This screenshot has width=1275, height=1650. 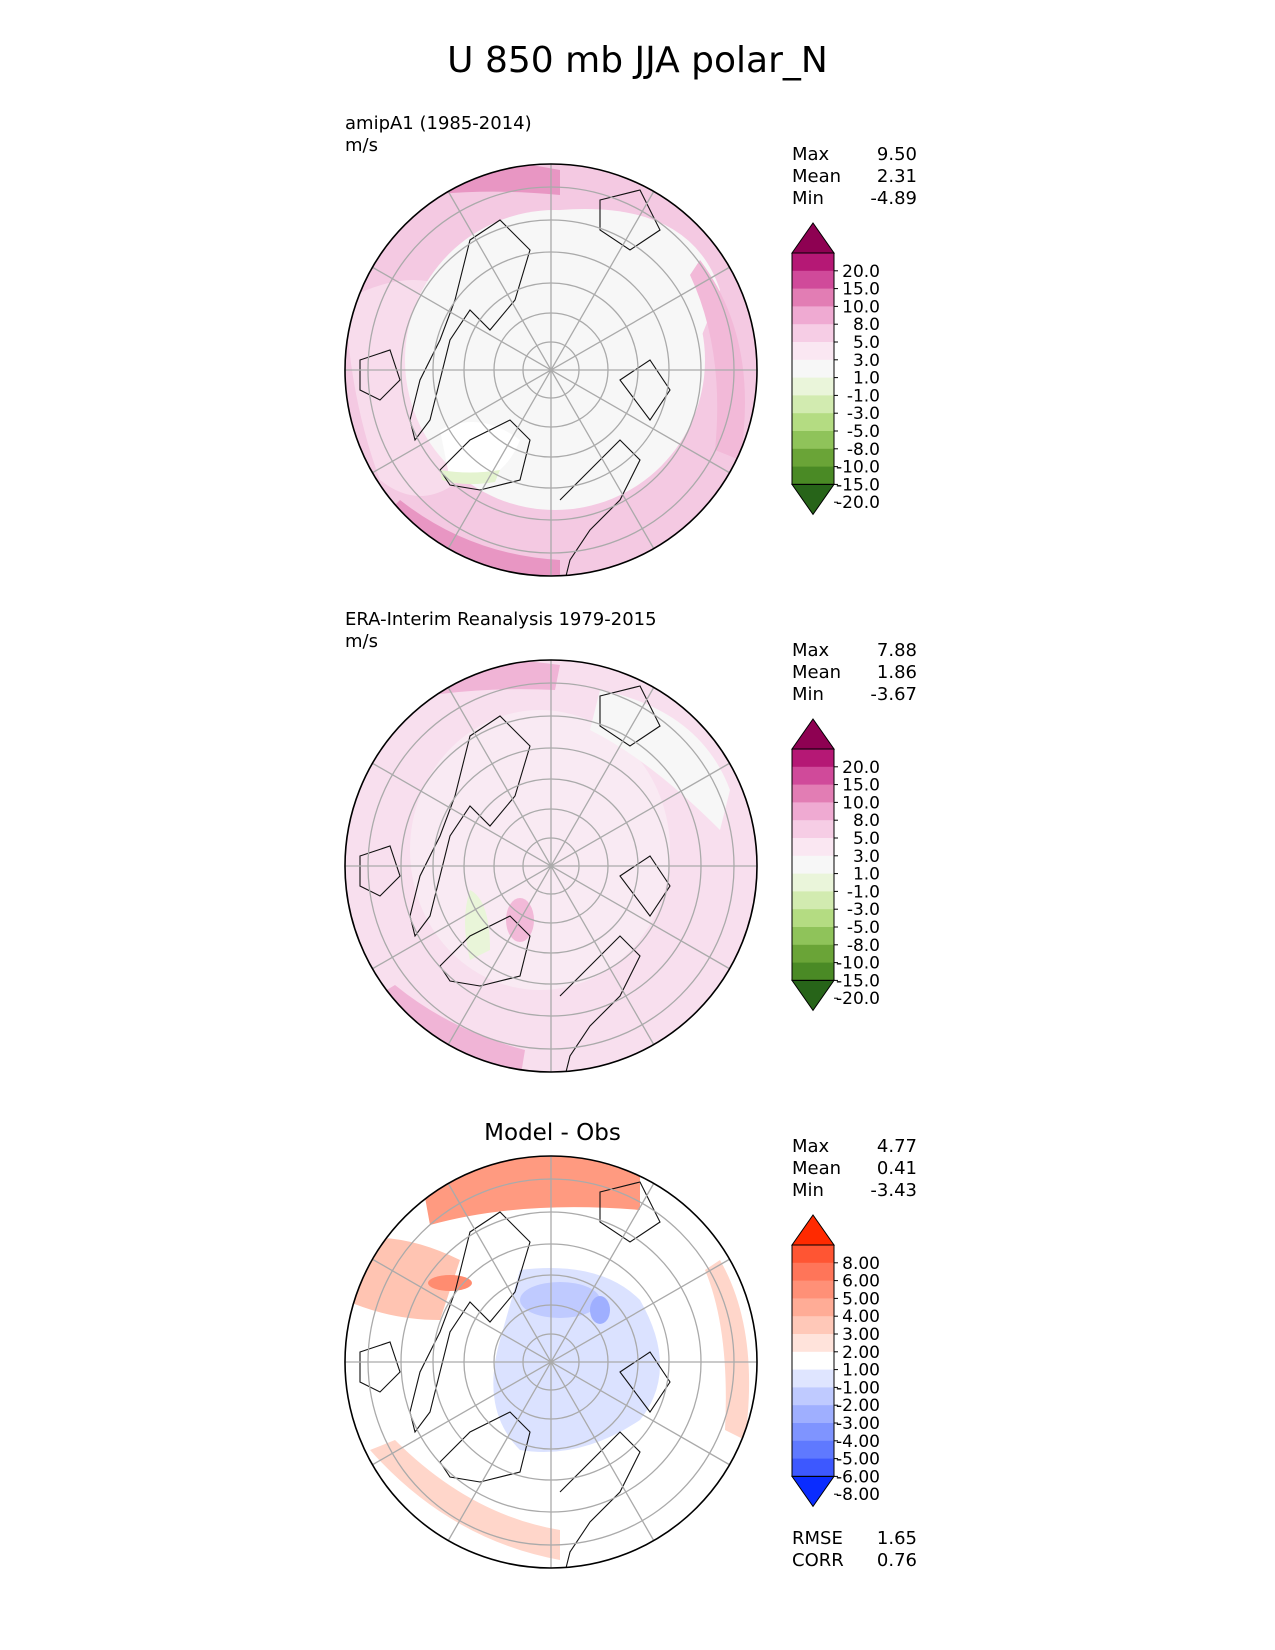 I want to click on colorbar-tick-label: -6.00, so click(x=858, y=1477).